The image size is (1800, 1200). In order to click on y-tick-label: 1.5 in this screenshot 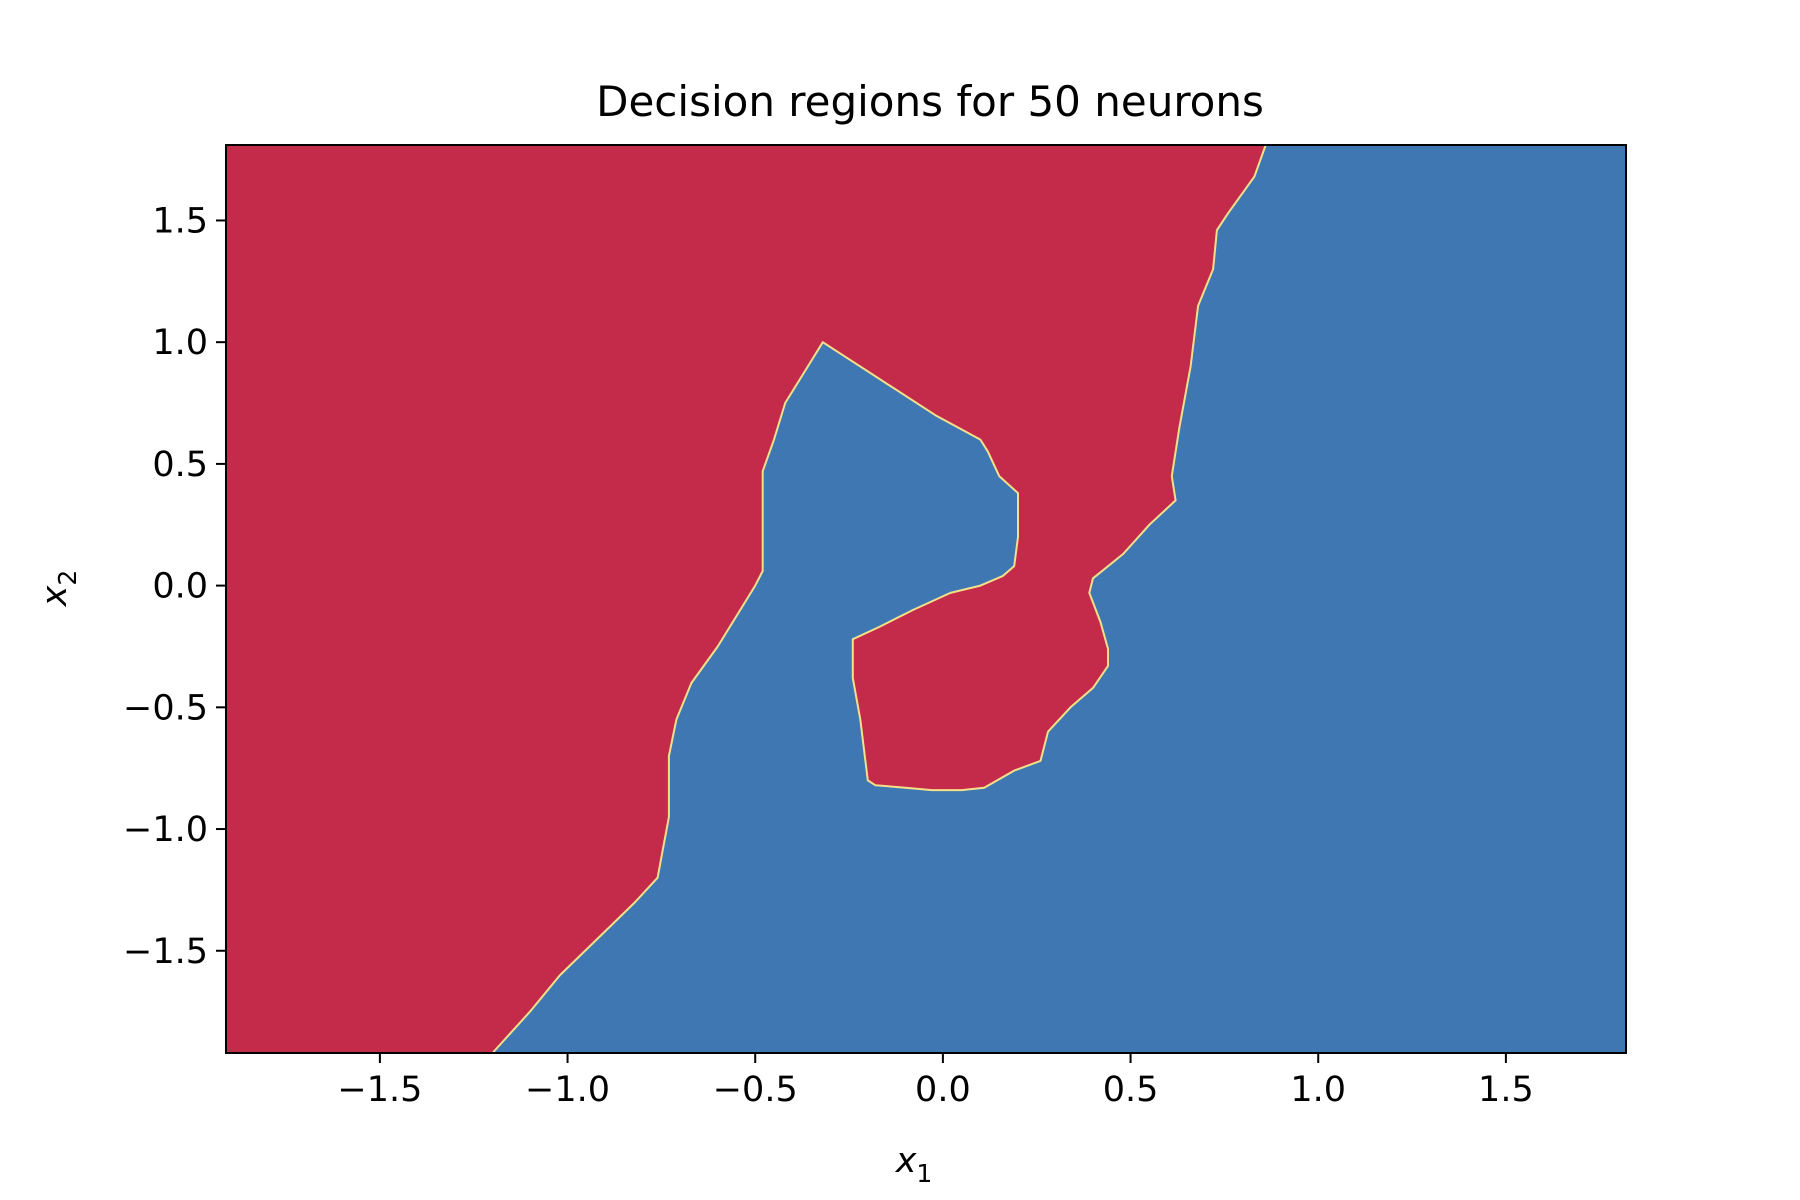, I will do `click(180, 221)`.